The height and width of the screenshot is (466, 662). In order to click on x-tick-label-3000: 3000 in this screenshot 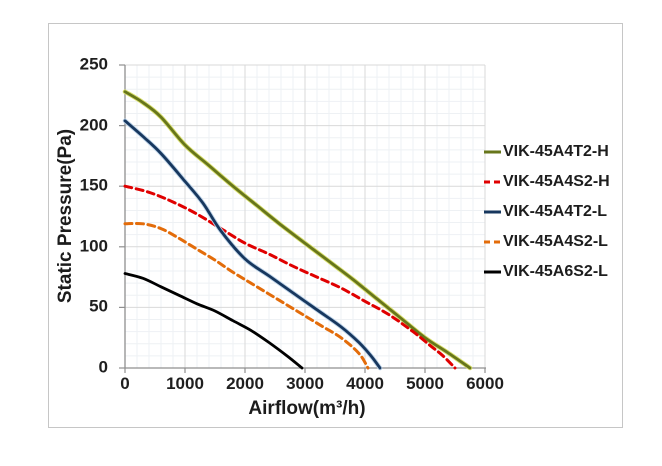, I will do `click(305, 383)`.